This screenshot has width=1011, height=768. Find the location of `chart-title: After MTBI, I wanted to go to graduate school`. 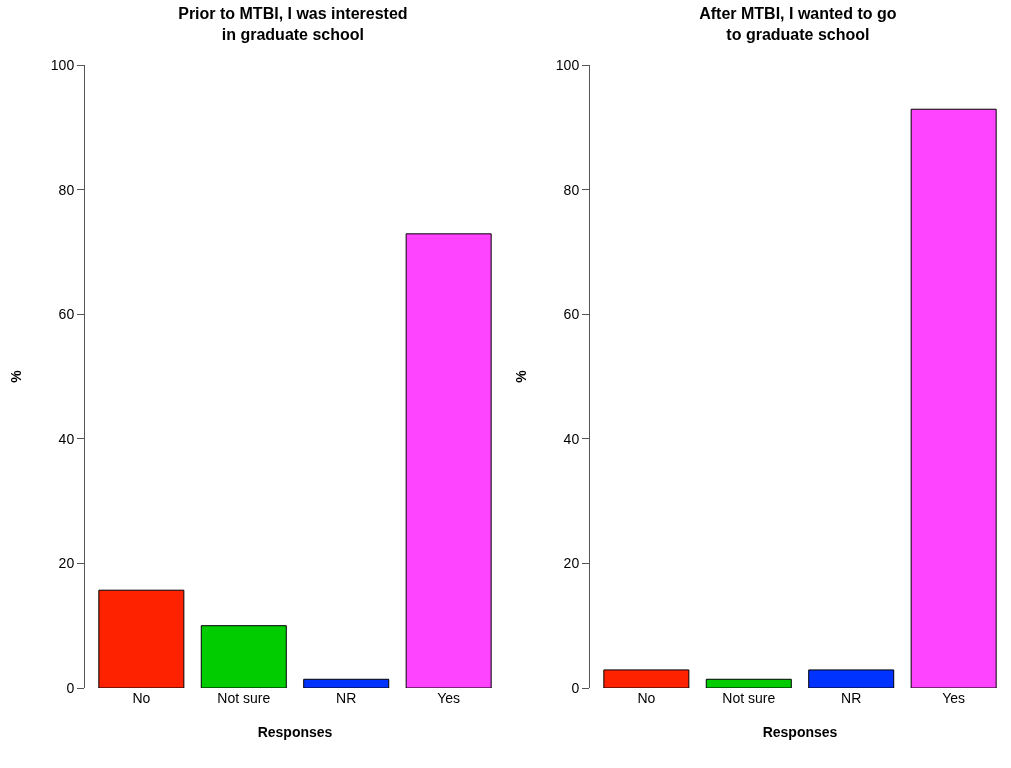

chart-title: After MTBI, I wanted to go to graduate school is located at coordinates (798, 24).